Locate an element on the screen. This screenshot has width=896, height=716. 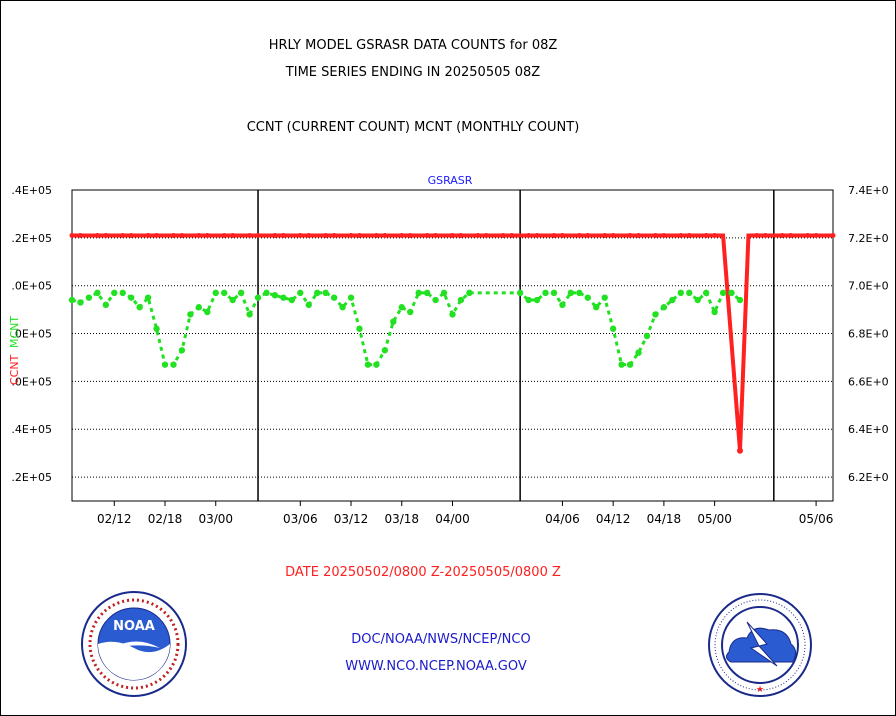
x-tick-label: 05/00 is located at coordinates (714, 519).